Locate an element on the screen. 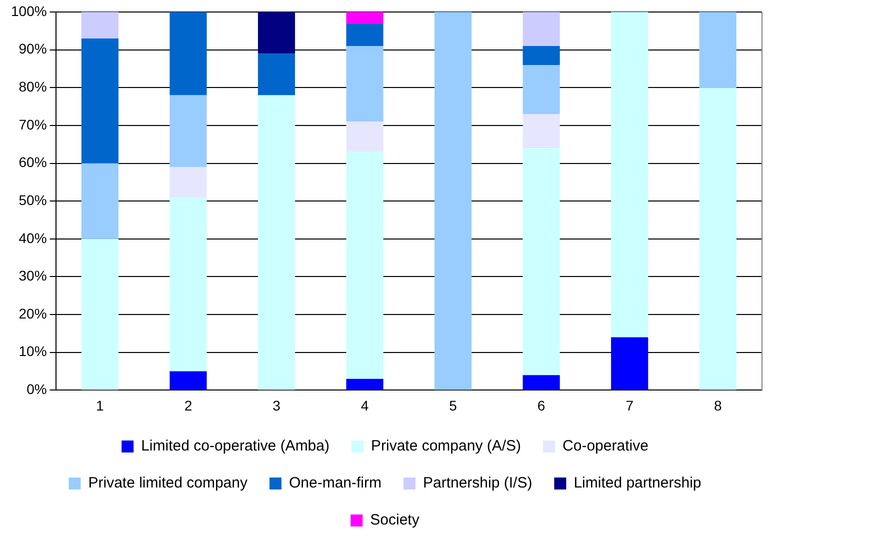 The height and width of the screenshot is (548, 880). y-tick-label: 60% is located at coordinates (32, 162).